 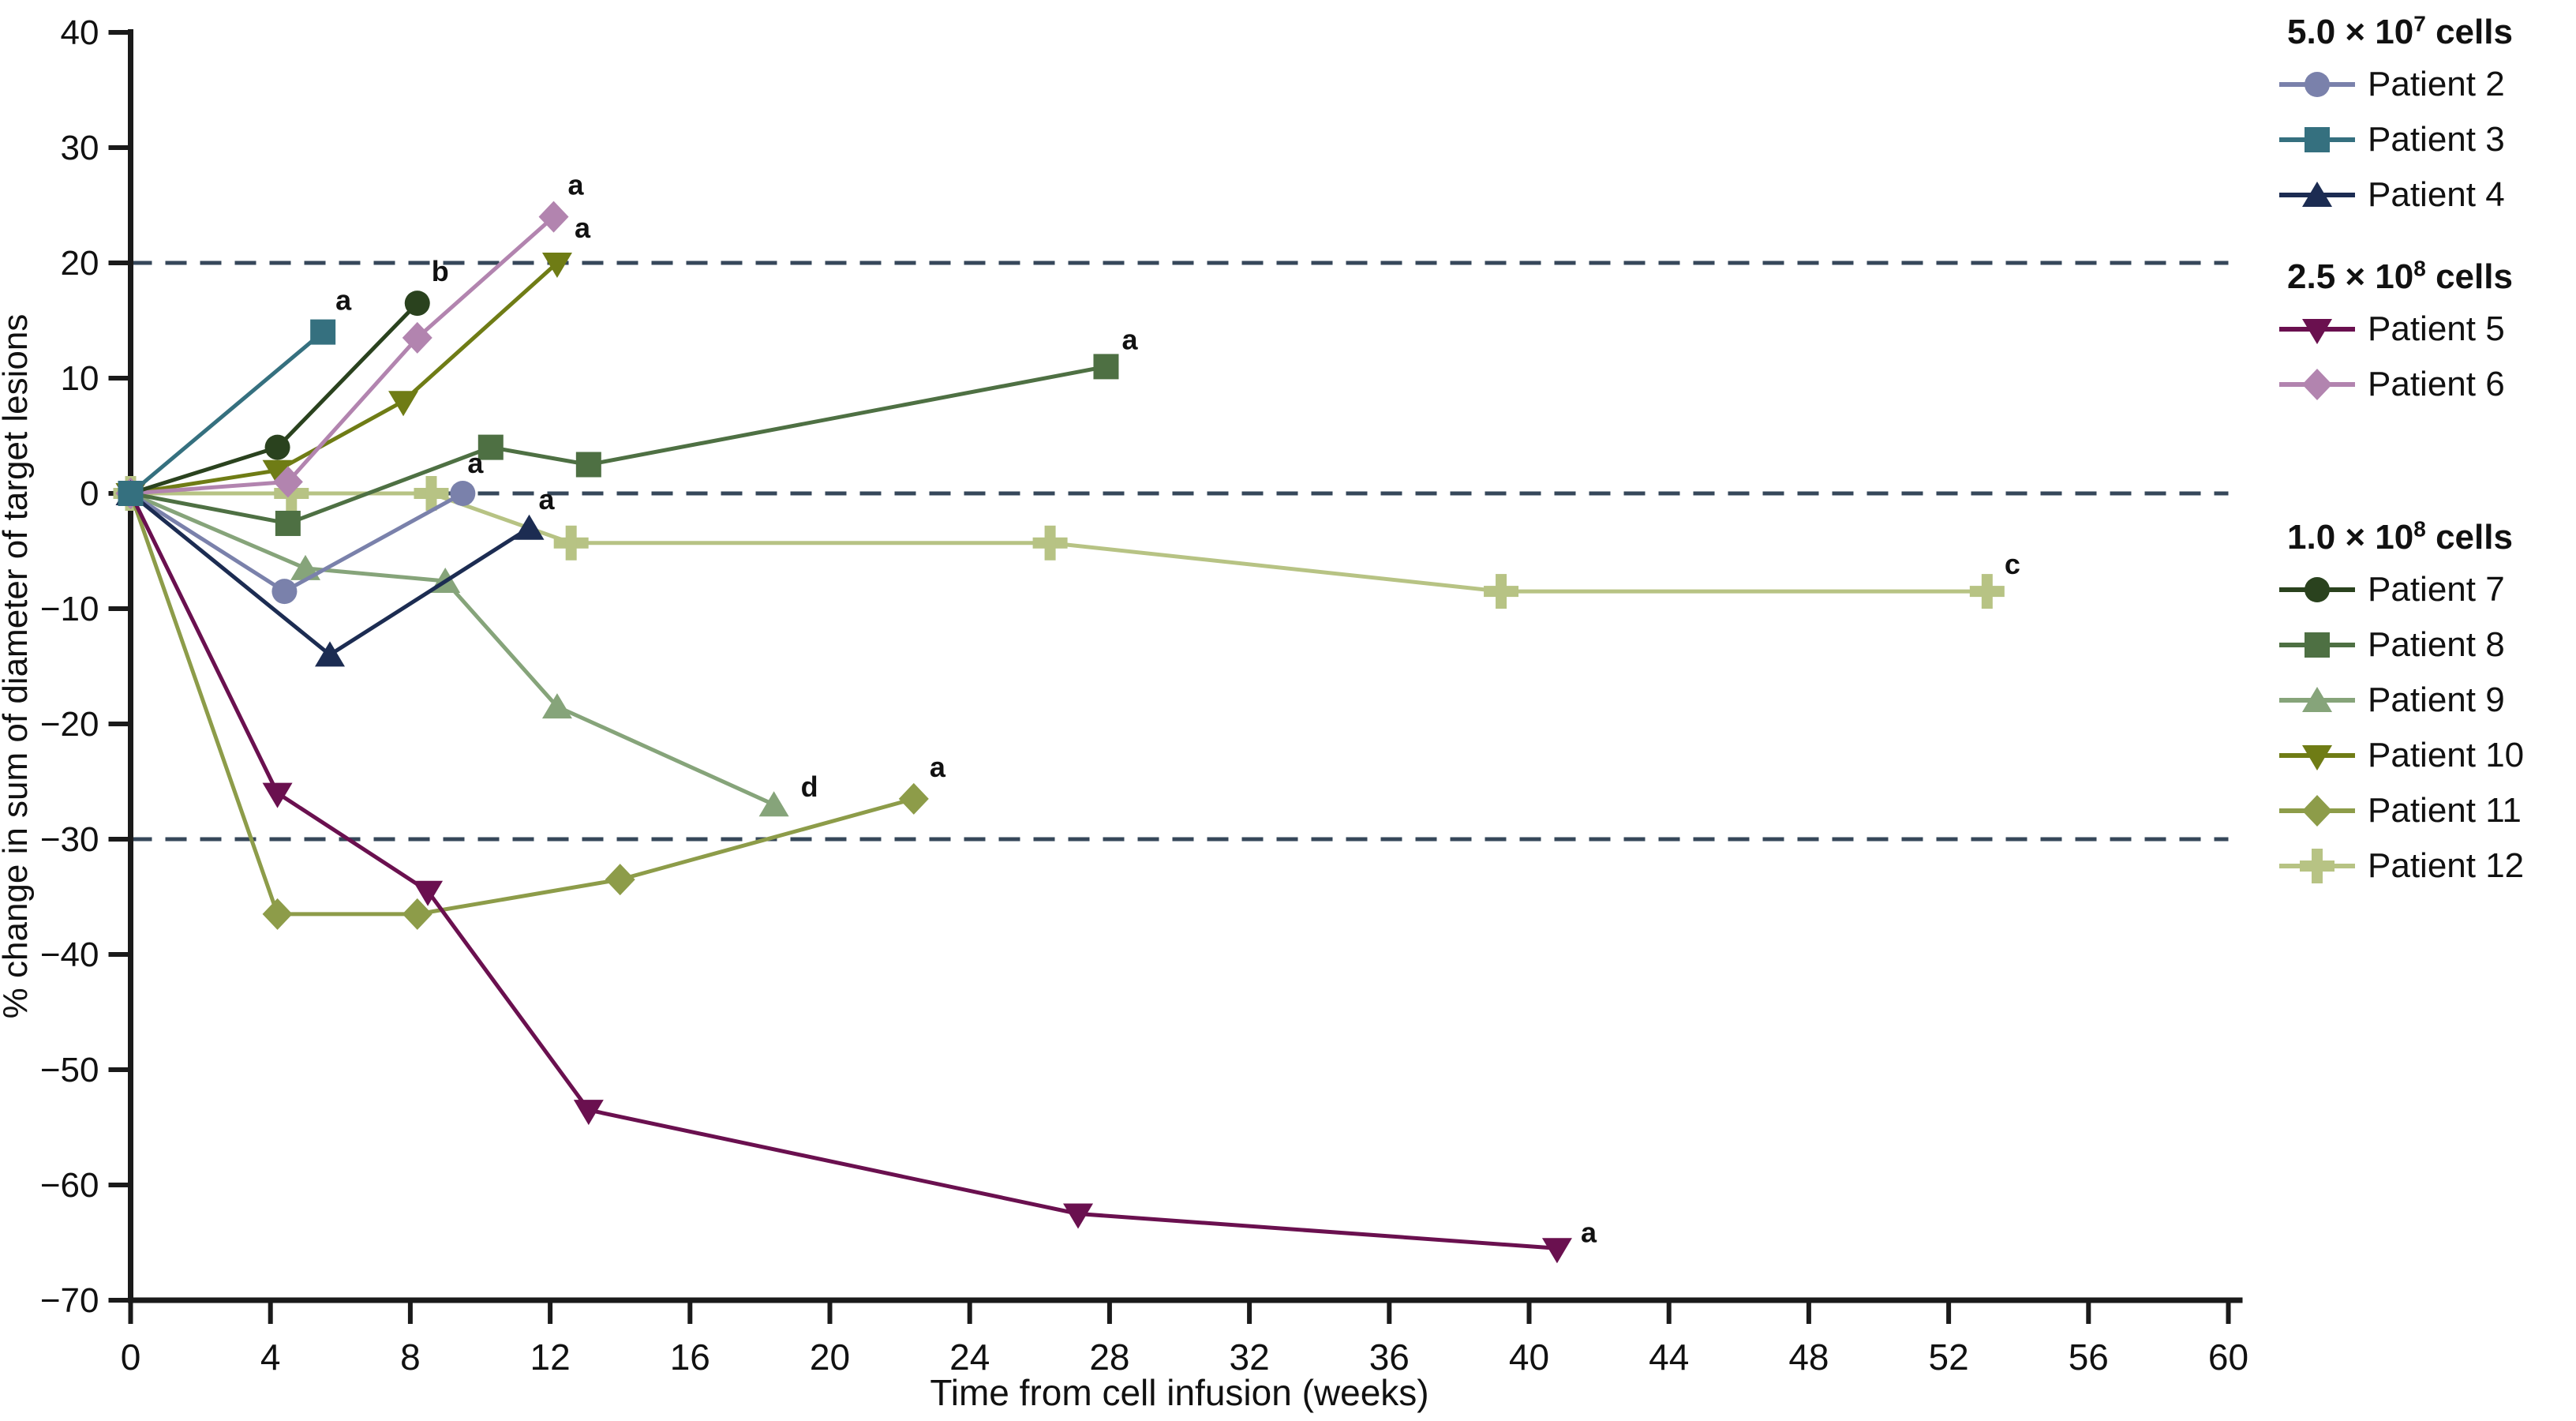 I want to click on y-tick-label: −70, so click(x=69, y=1300).